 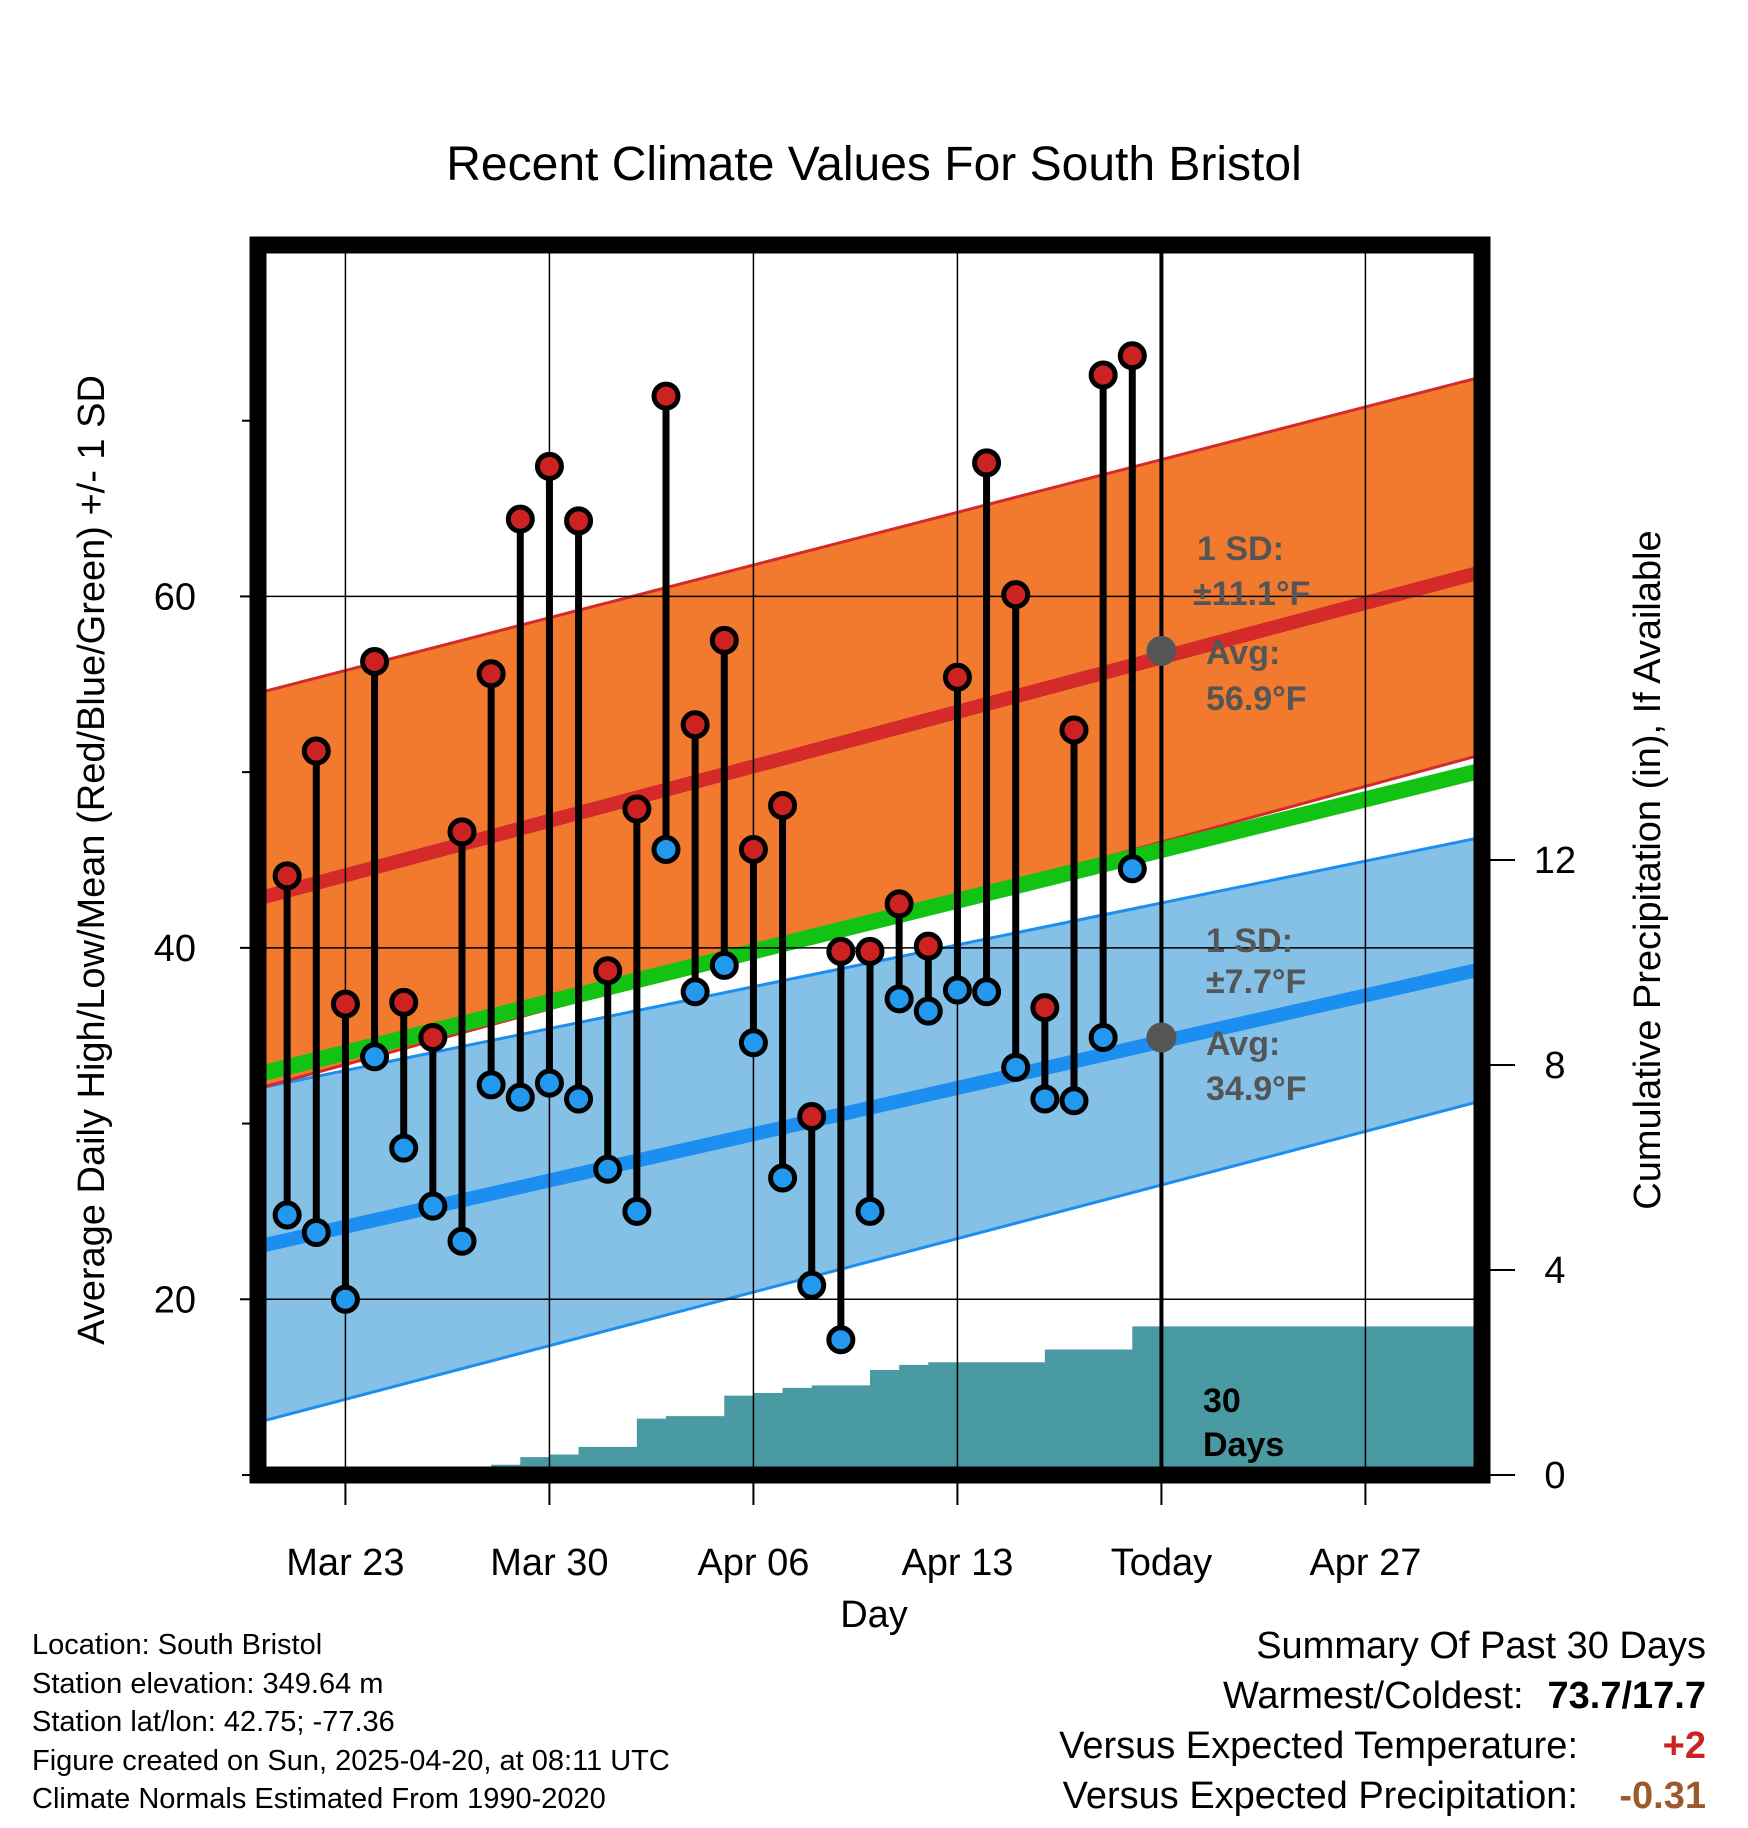 I want to click on high-band-upper-edge, so click(x=870, y=535).